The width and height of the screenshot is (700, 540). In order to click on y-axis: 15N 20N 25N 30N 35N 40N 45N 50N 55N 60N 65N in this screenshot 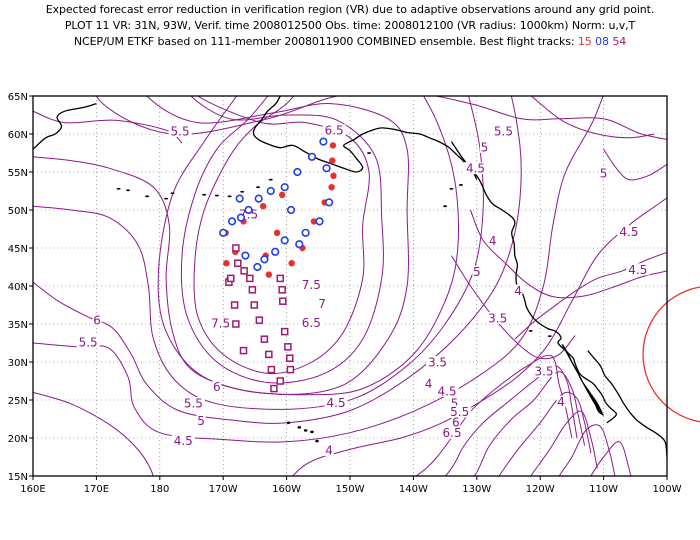, I will do `click(20, 287)`.